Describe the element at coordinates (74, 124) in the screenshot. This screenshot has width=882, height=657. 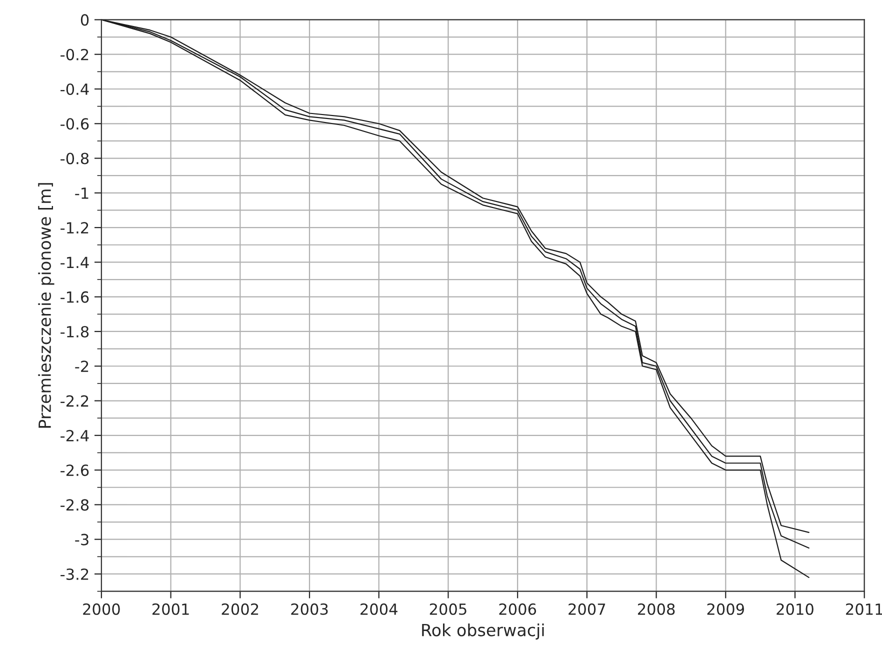
I see `y-tick-label: -0.6` at that location.